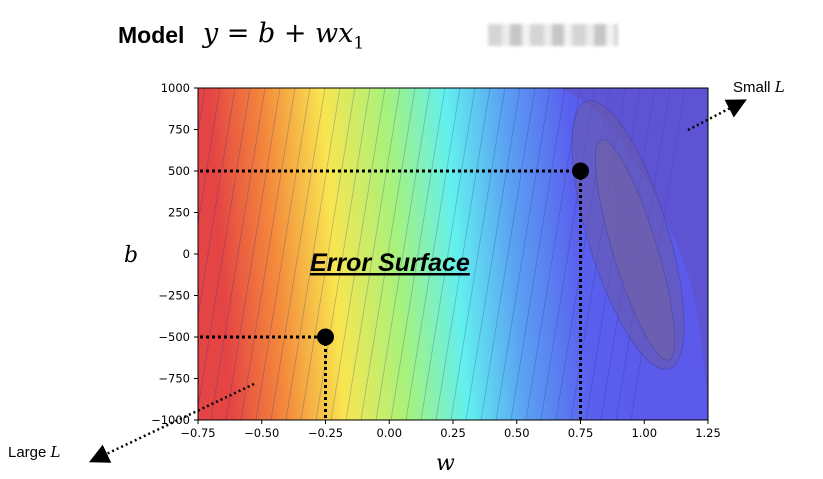 This screenshot has height=479, width=823. I want to click on y-axis-ticks: 1000 750 500 250 0 −250 −500 −750 −1000, so click(174, 254).